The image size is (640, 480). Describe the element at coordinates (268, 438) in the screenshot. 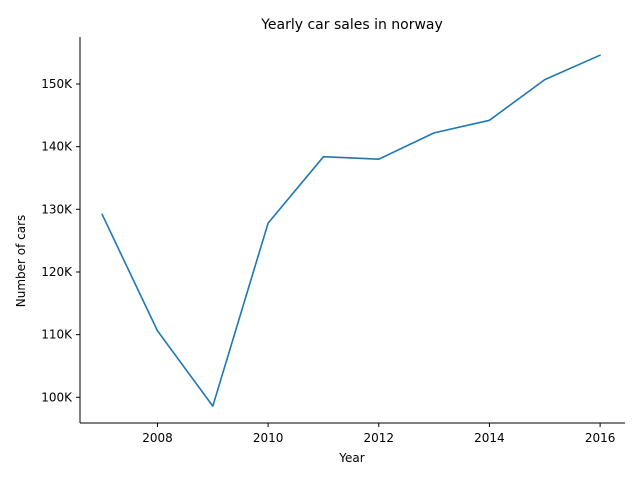

I see `x-tick-label: 2010` at that location.